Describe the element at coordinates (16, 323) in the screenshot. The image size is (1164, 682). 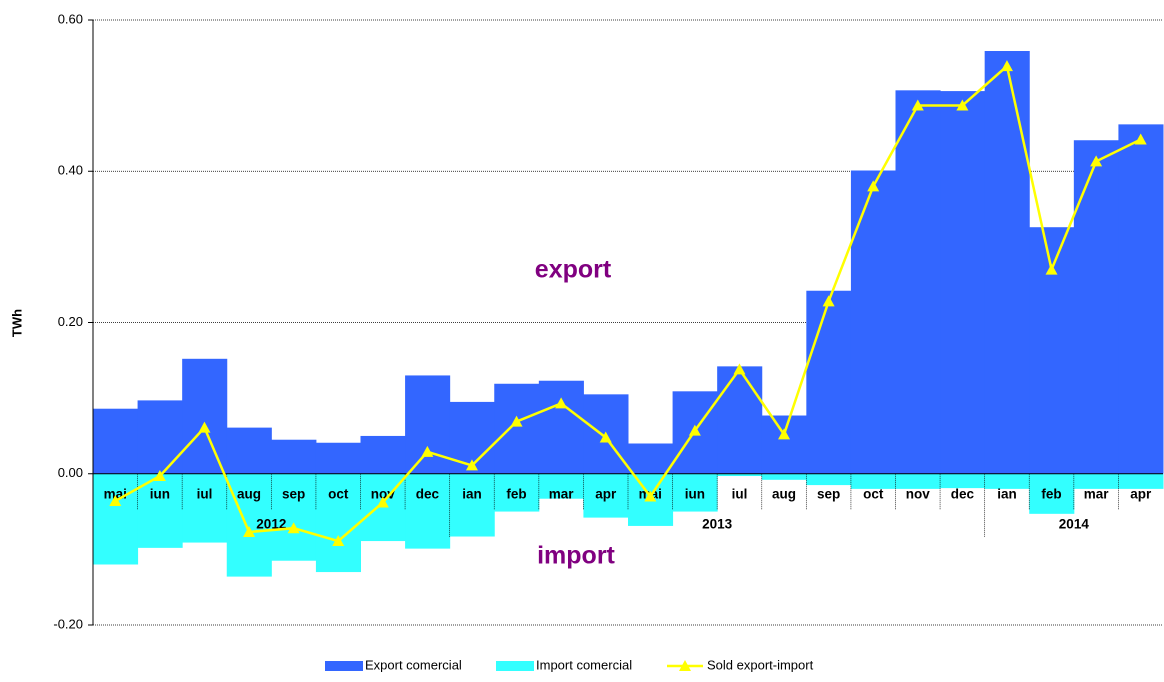
I see `y-axis-label: TWh` at that location.